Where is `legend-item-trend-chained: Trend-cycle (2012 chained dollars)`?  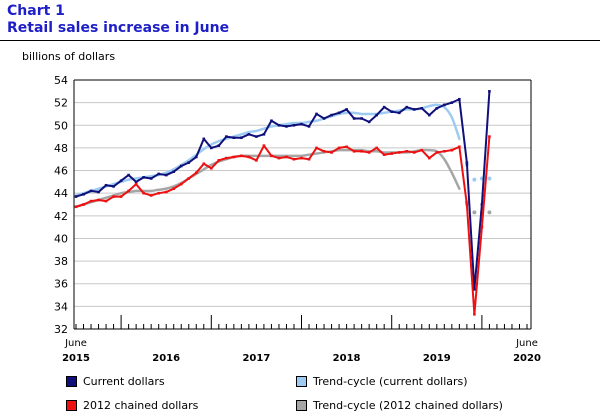
legend-item-trend-chained: Trend-cycle (2012 chained dollars) is located at coordinates (399, 405).